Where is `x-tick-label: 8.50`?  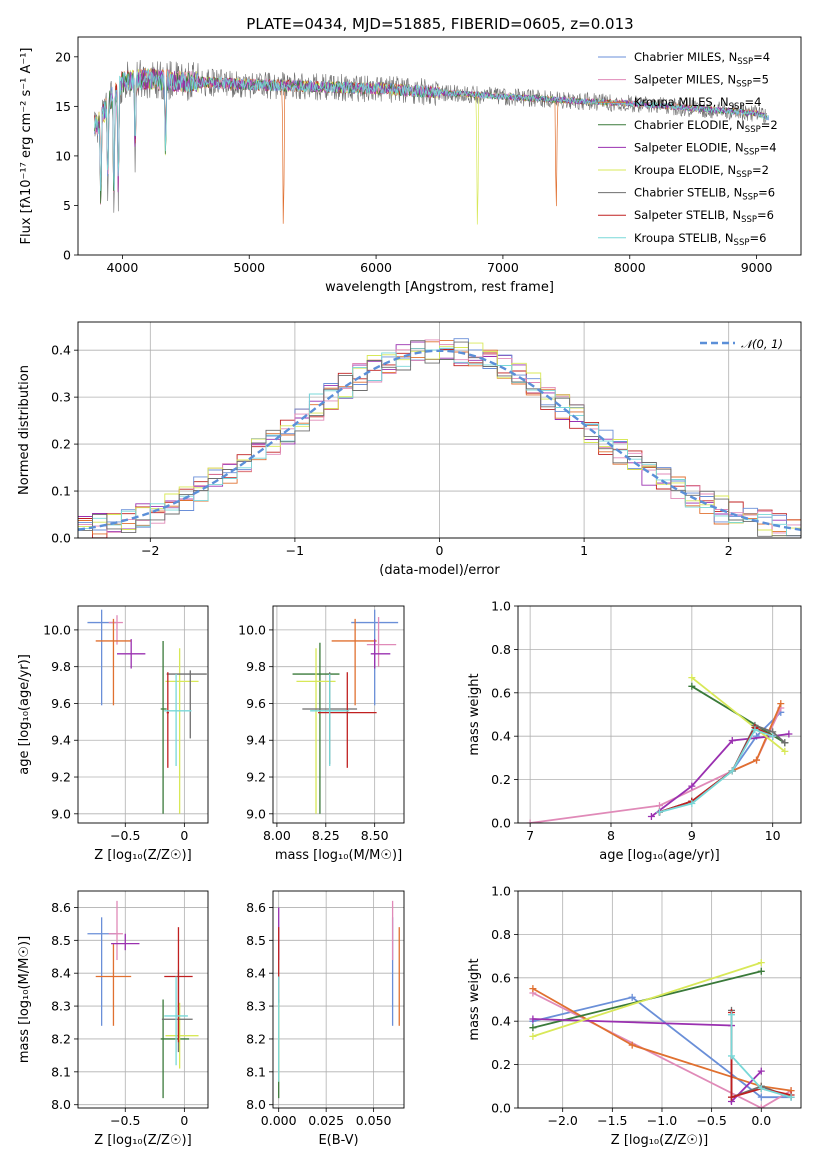 x-tick-label: 8.50 is located at coordinates (375, 835).